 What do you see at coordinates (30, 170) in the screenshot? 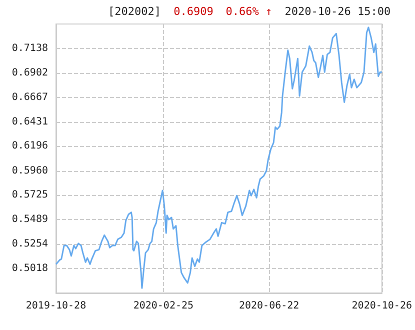
I see `y-tick-label: 0.5960` at bounding box center [30, 170].